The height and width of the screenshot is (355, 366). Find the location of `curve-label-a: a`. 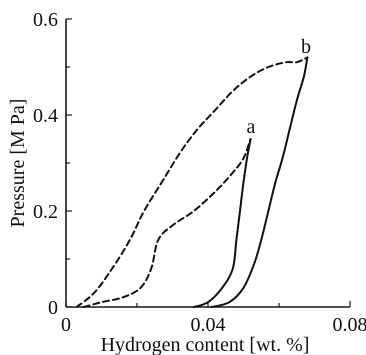

curve-label-a: a is located at coordinates (251, 127).